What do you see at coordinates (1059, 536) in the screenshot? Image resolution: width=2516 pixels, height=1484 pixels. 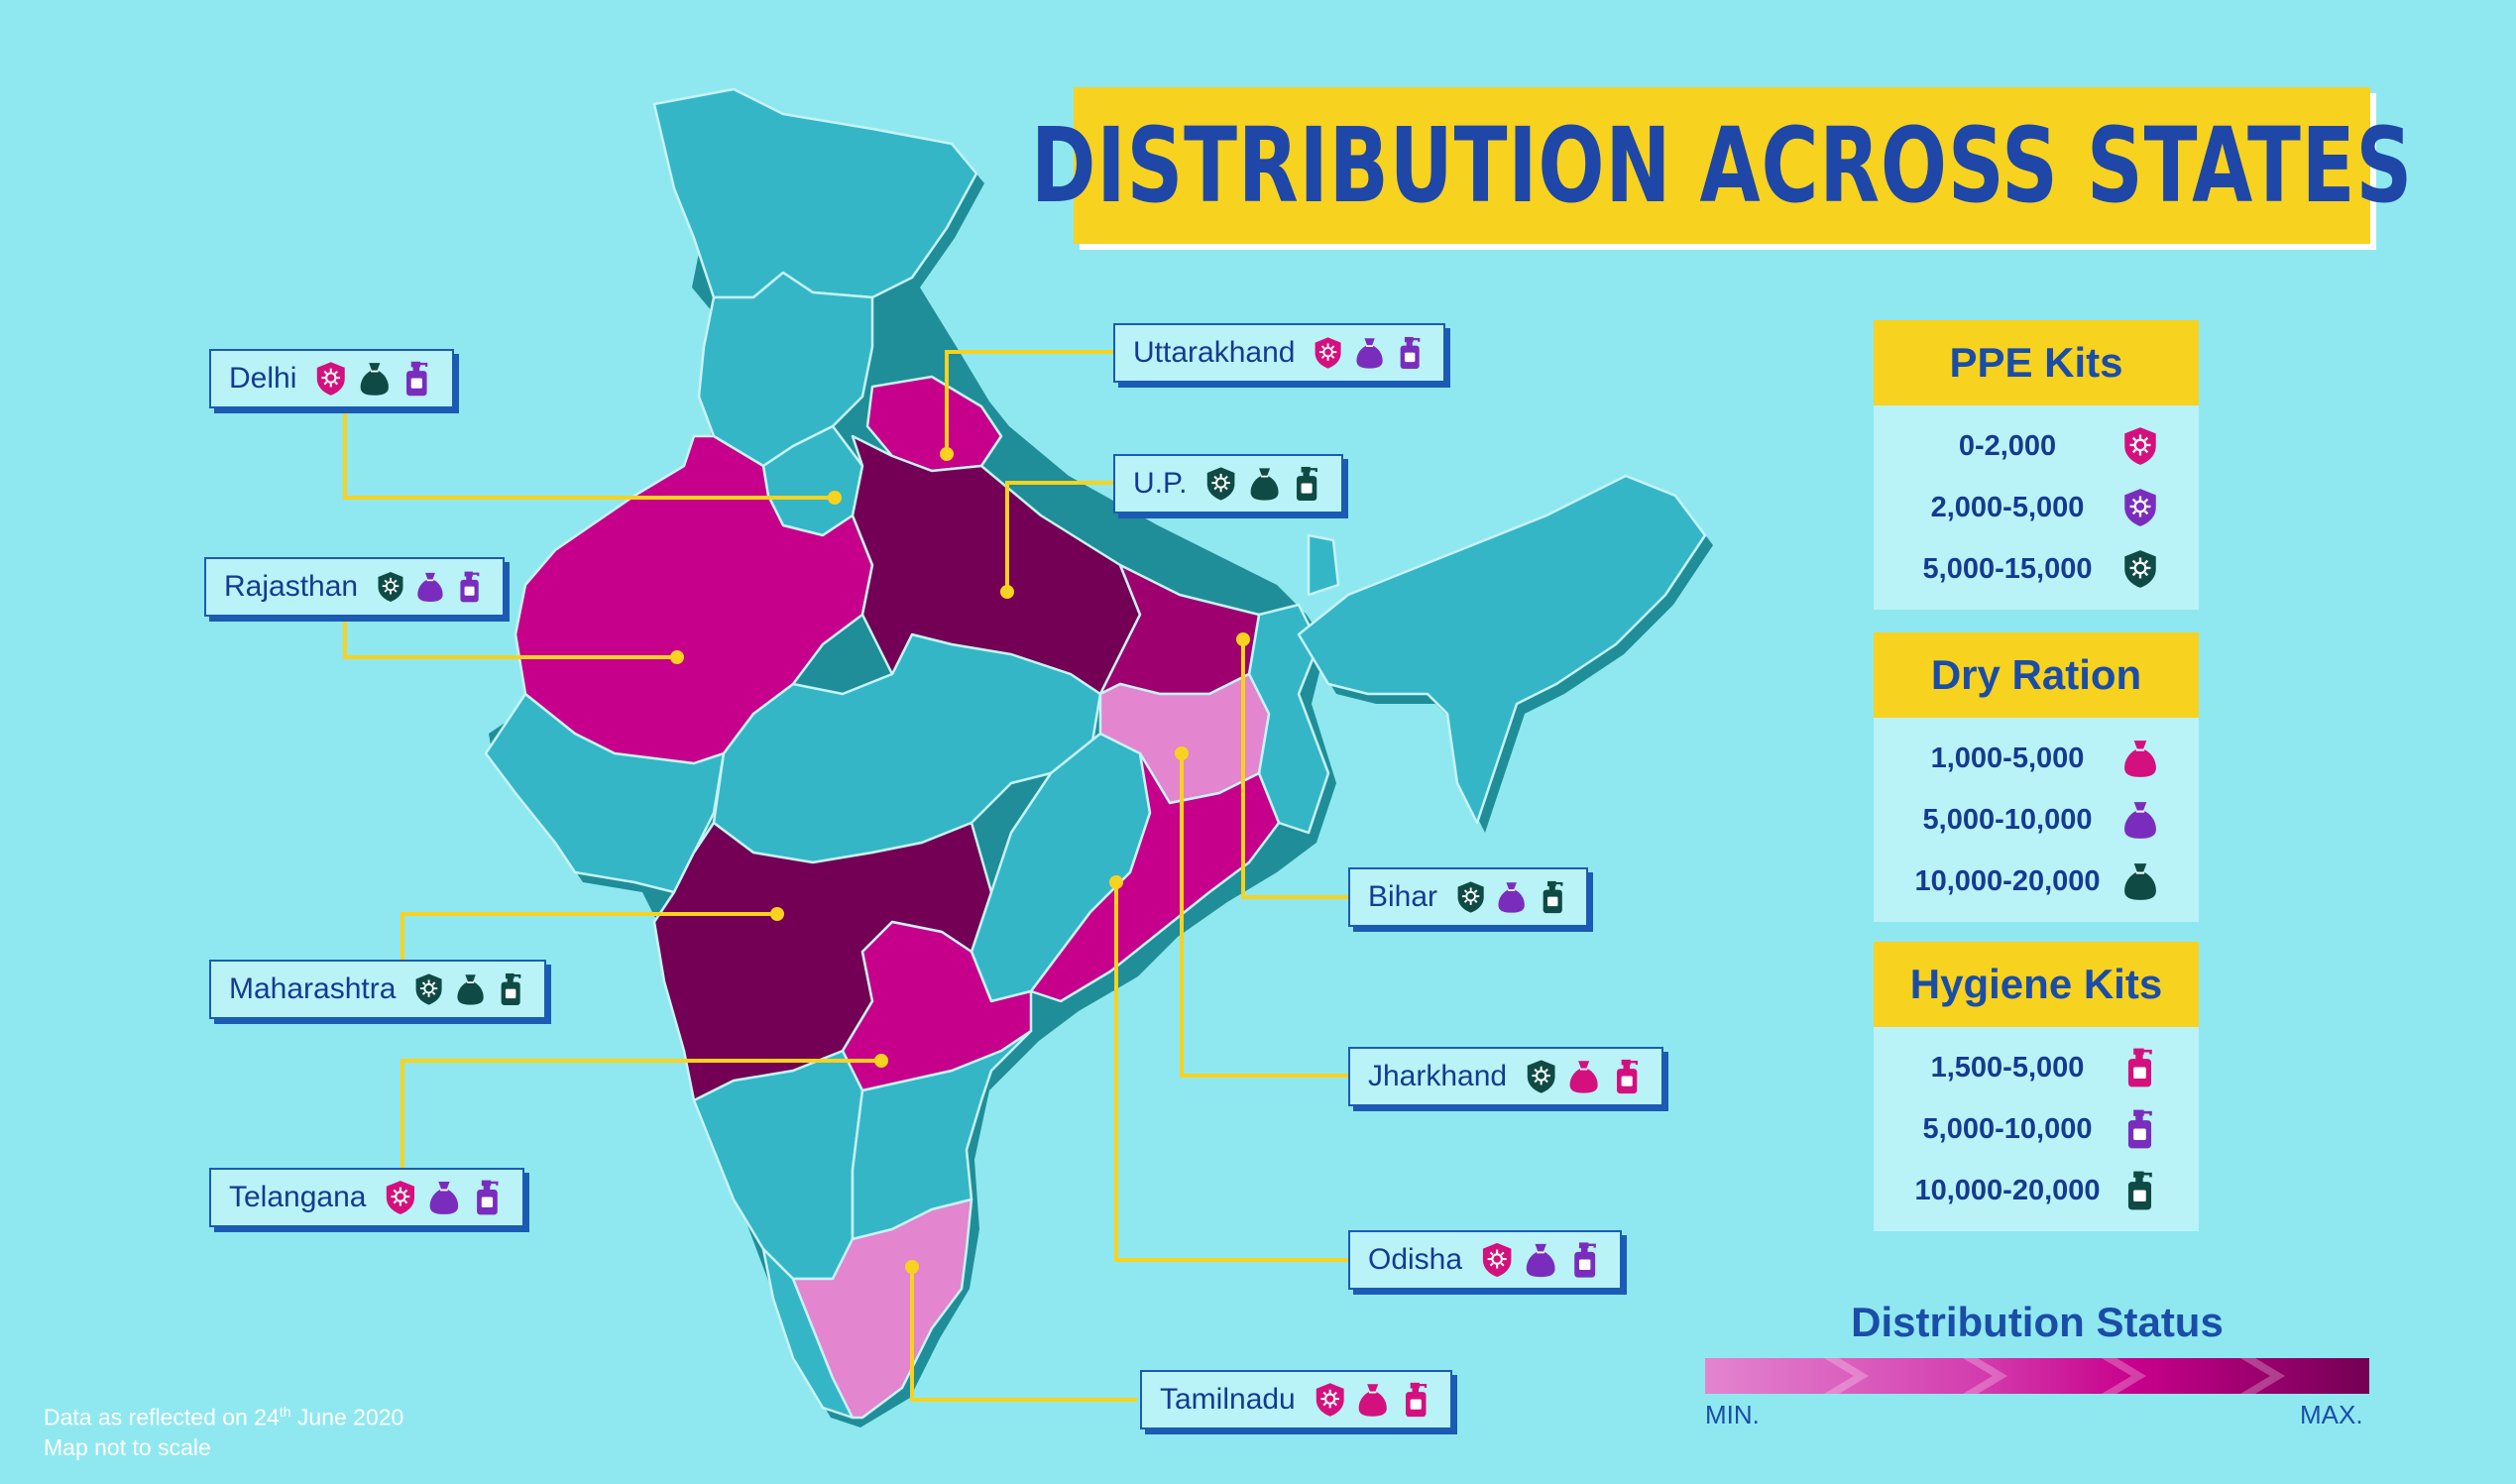 I see `connector-up` at bounding box center [1059, 536].